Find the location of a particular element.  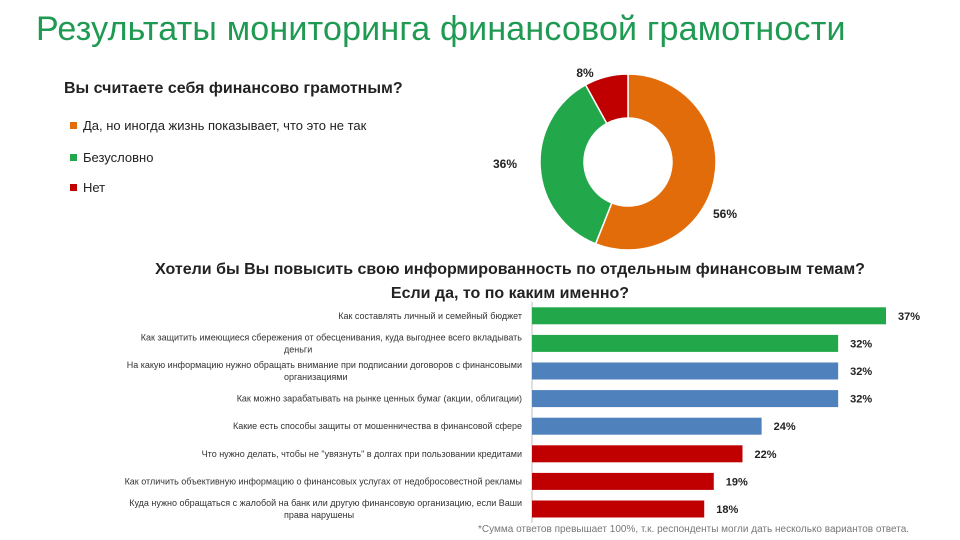

bar-chart-title-line: Если да, то по каким именно? is located at coordinates (510, 293).